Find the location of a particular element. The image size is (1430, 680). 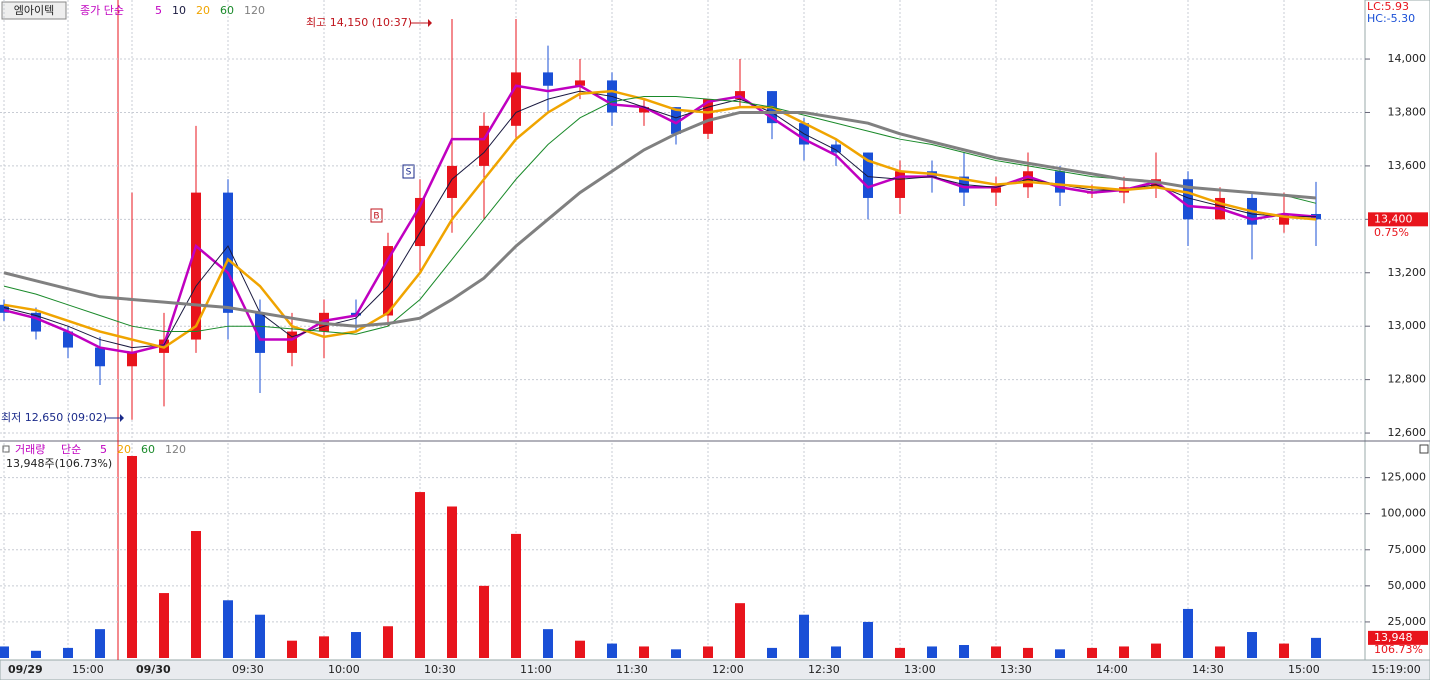

y-tick-label: 50,000 is located at coordinates (1407, 585).